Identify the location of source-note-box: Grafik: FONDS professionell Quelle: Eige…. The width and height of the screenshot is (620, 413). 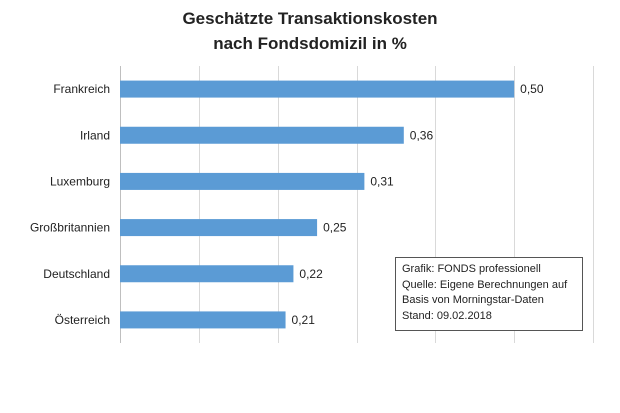
(489, 294).